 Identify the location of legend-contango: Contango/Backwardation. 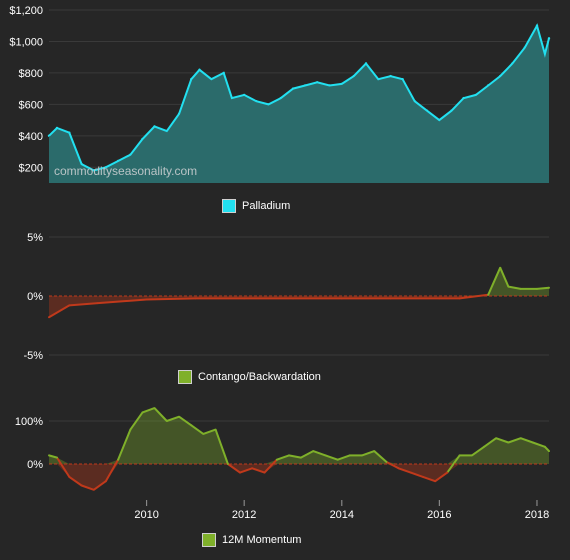
(249, 377).